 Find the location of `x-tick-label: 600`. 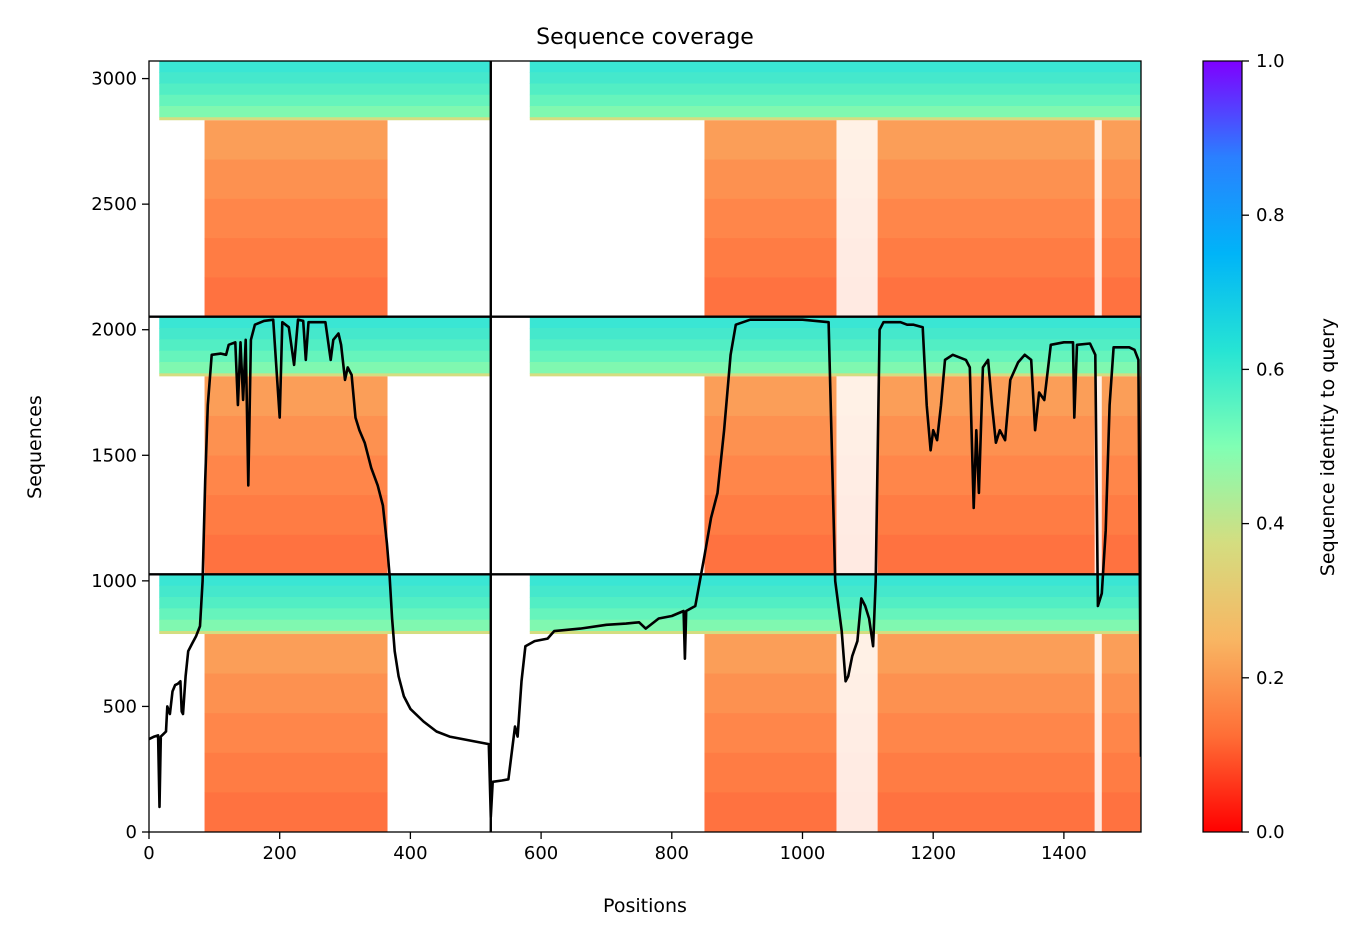

x-tick-label: 600 is located at coordinates (541, 853).